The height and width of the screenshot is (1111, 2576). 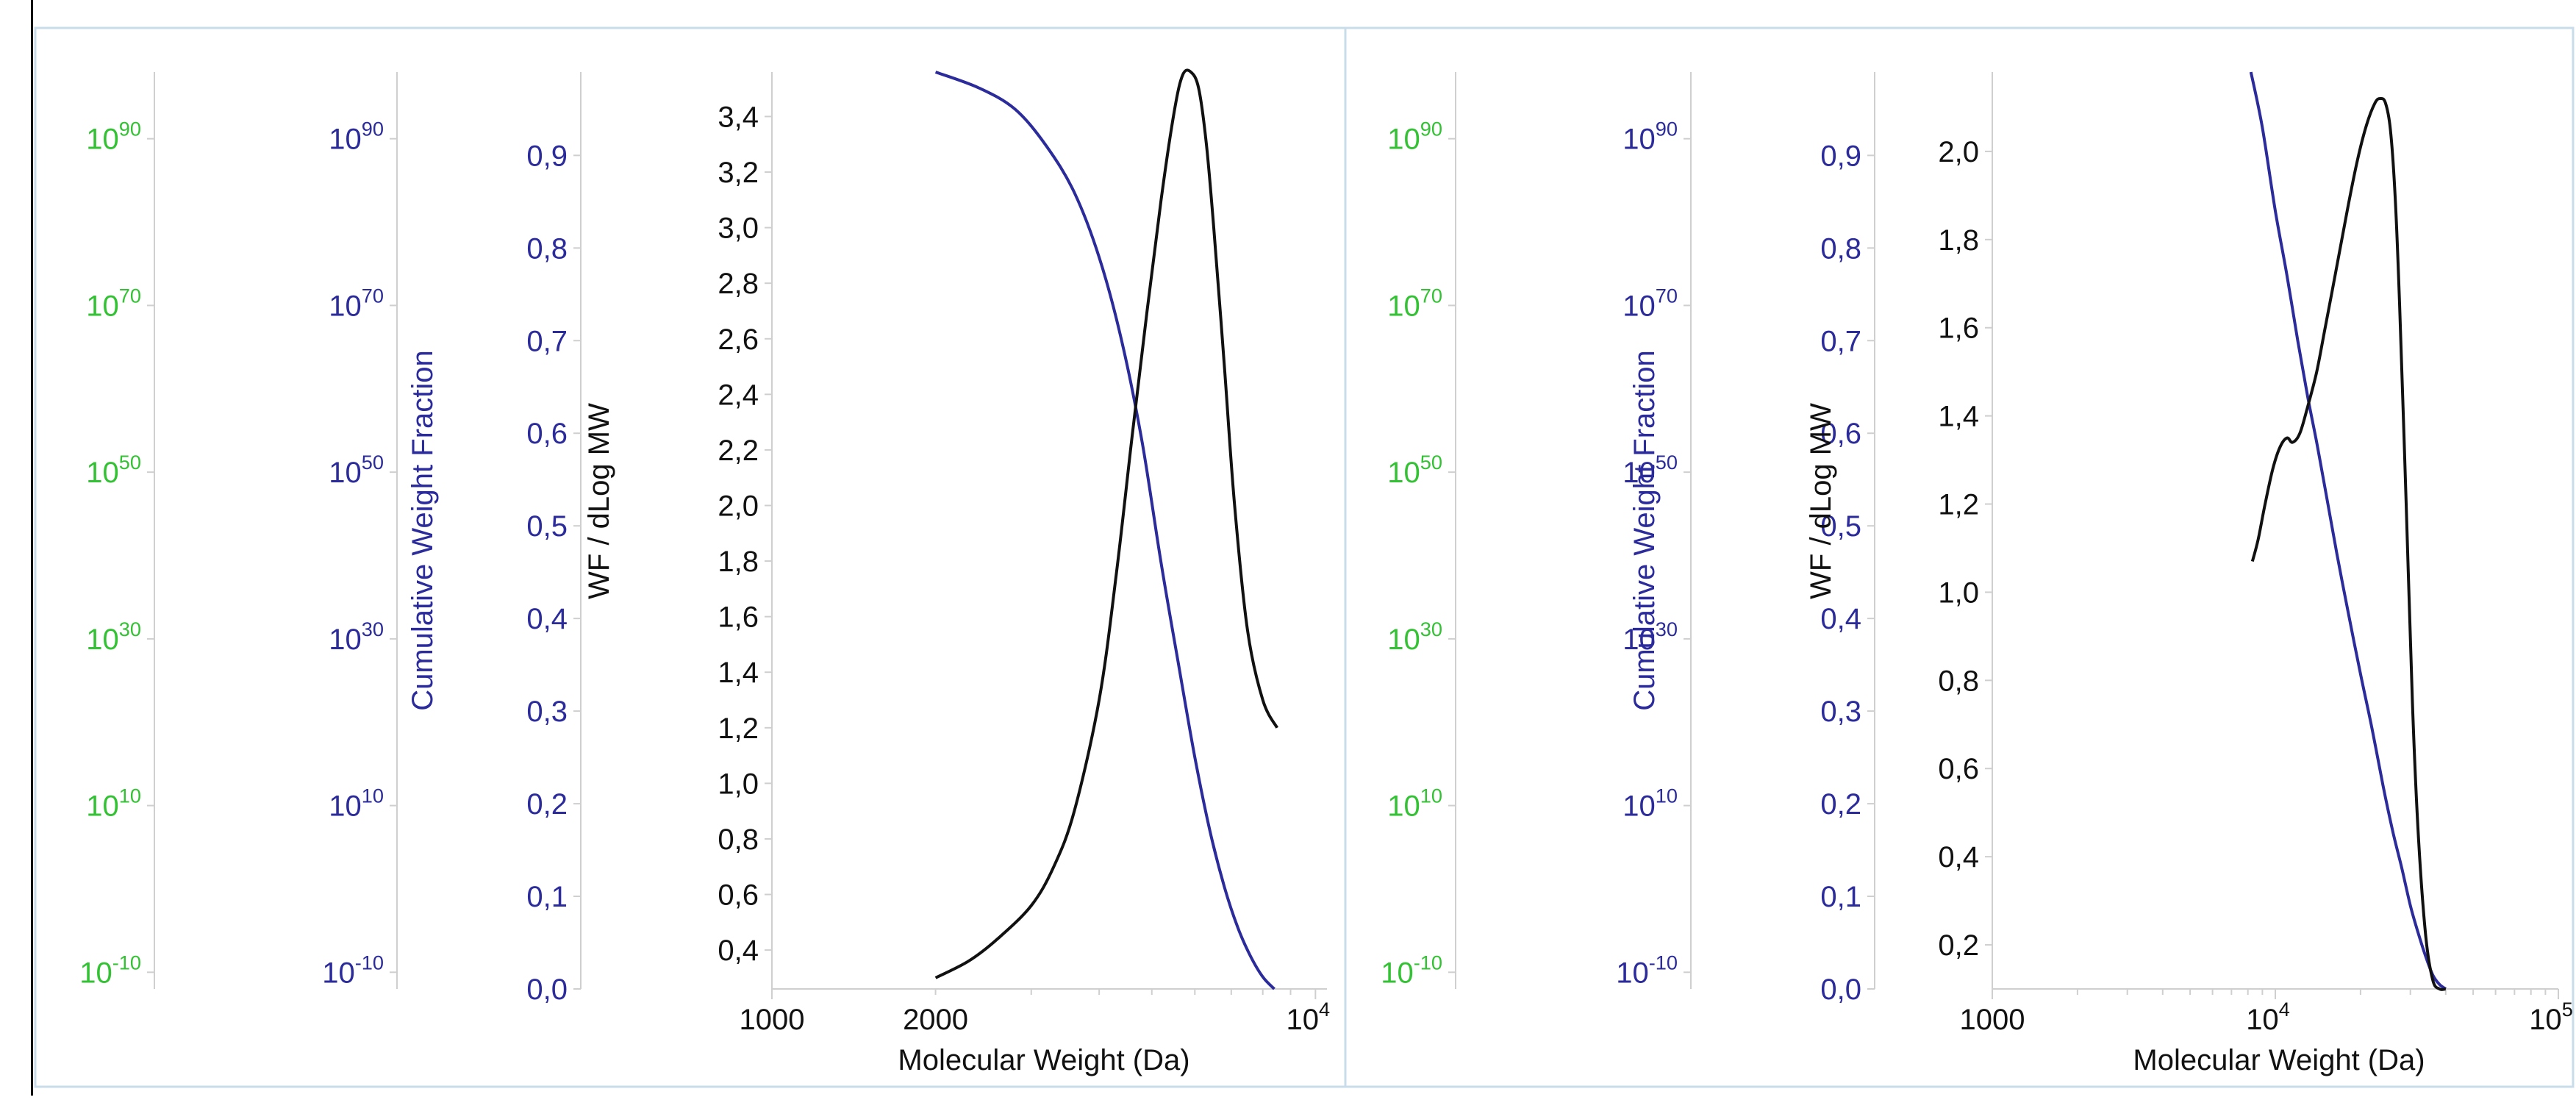 I want to click on x-tick-label: 2000, so click(x=935, y=1020).